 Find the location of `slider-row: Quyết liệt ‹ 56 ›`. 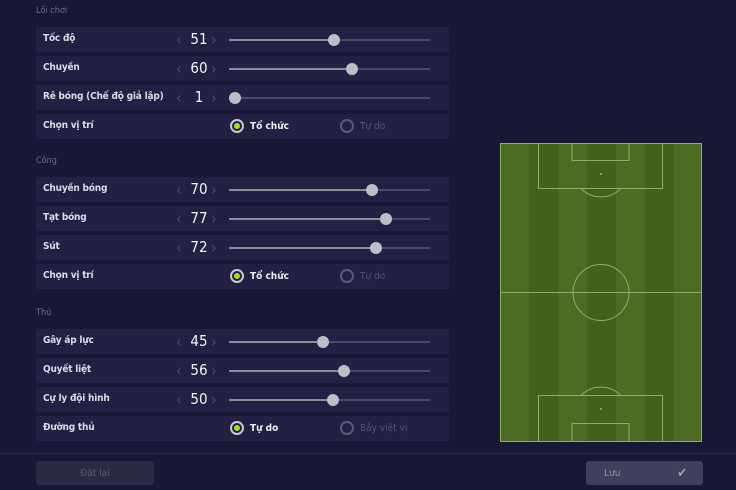

slider-row: Quyết liệt ‹ 56 › is located at coordinates (242, 370).